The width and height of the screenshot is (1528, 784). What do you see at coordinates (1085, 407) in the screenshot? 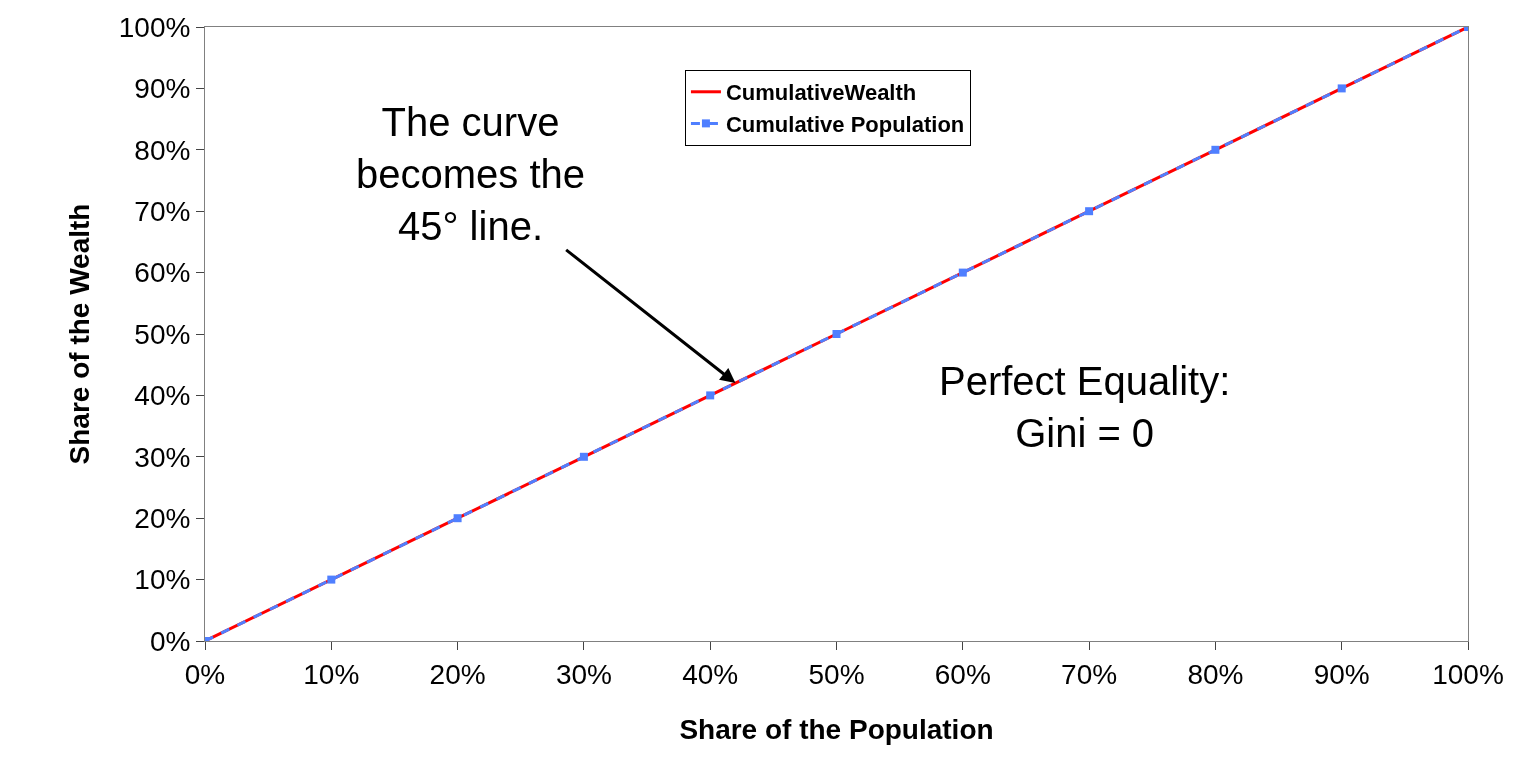
I see `annotation: Perfect Equality: Gini = 0` at bounding box center [1085, 407].